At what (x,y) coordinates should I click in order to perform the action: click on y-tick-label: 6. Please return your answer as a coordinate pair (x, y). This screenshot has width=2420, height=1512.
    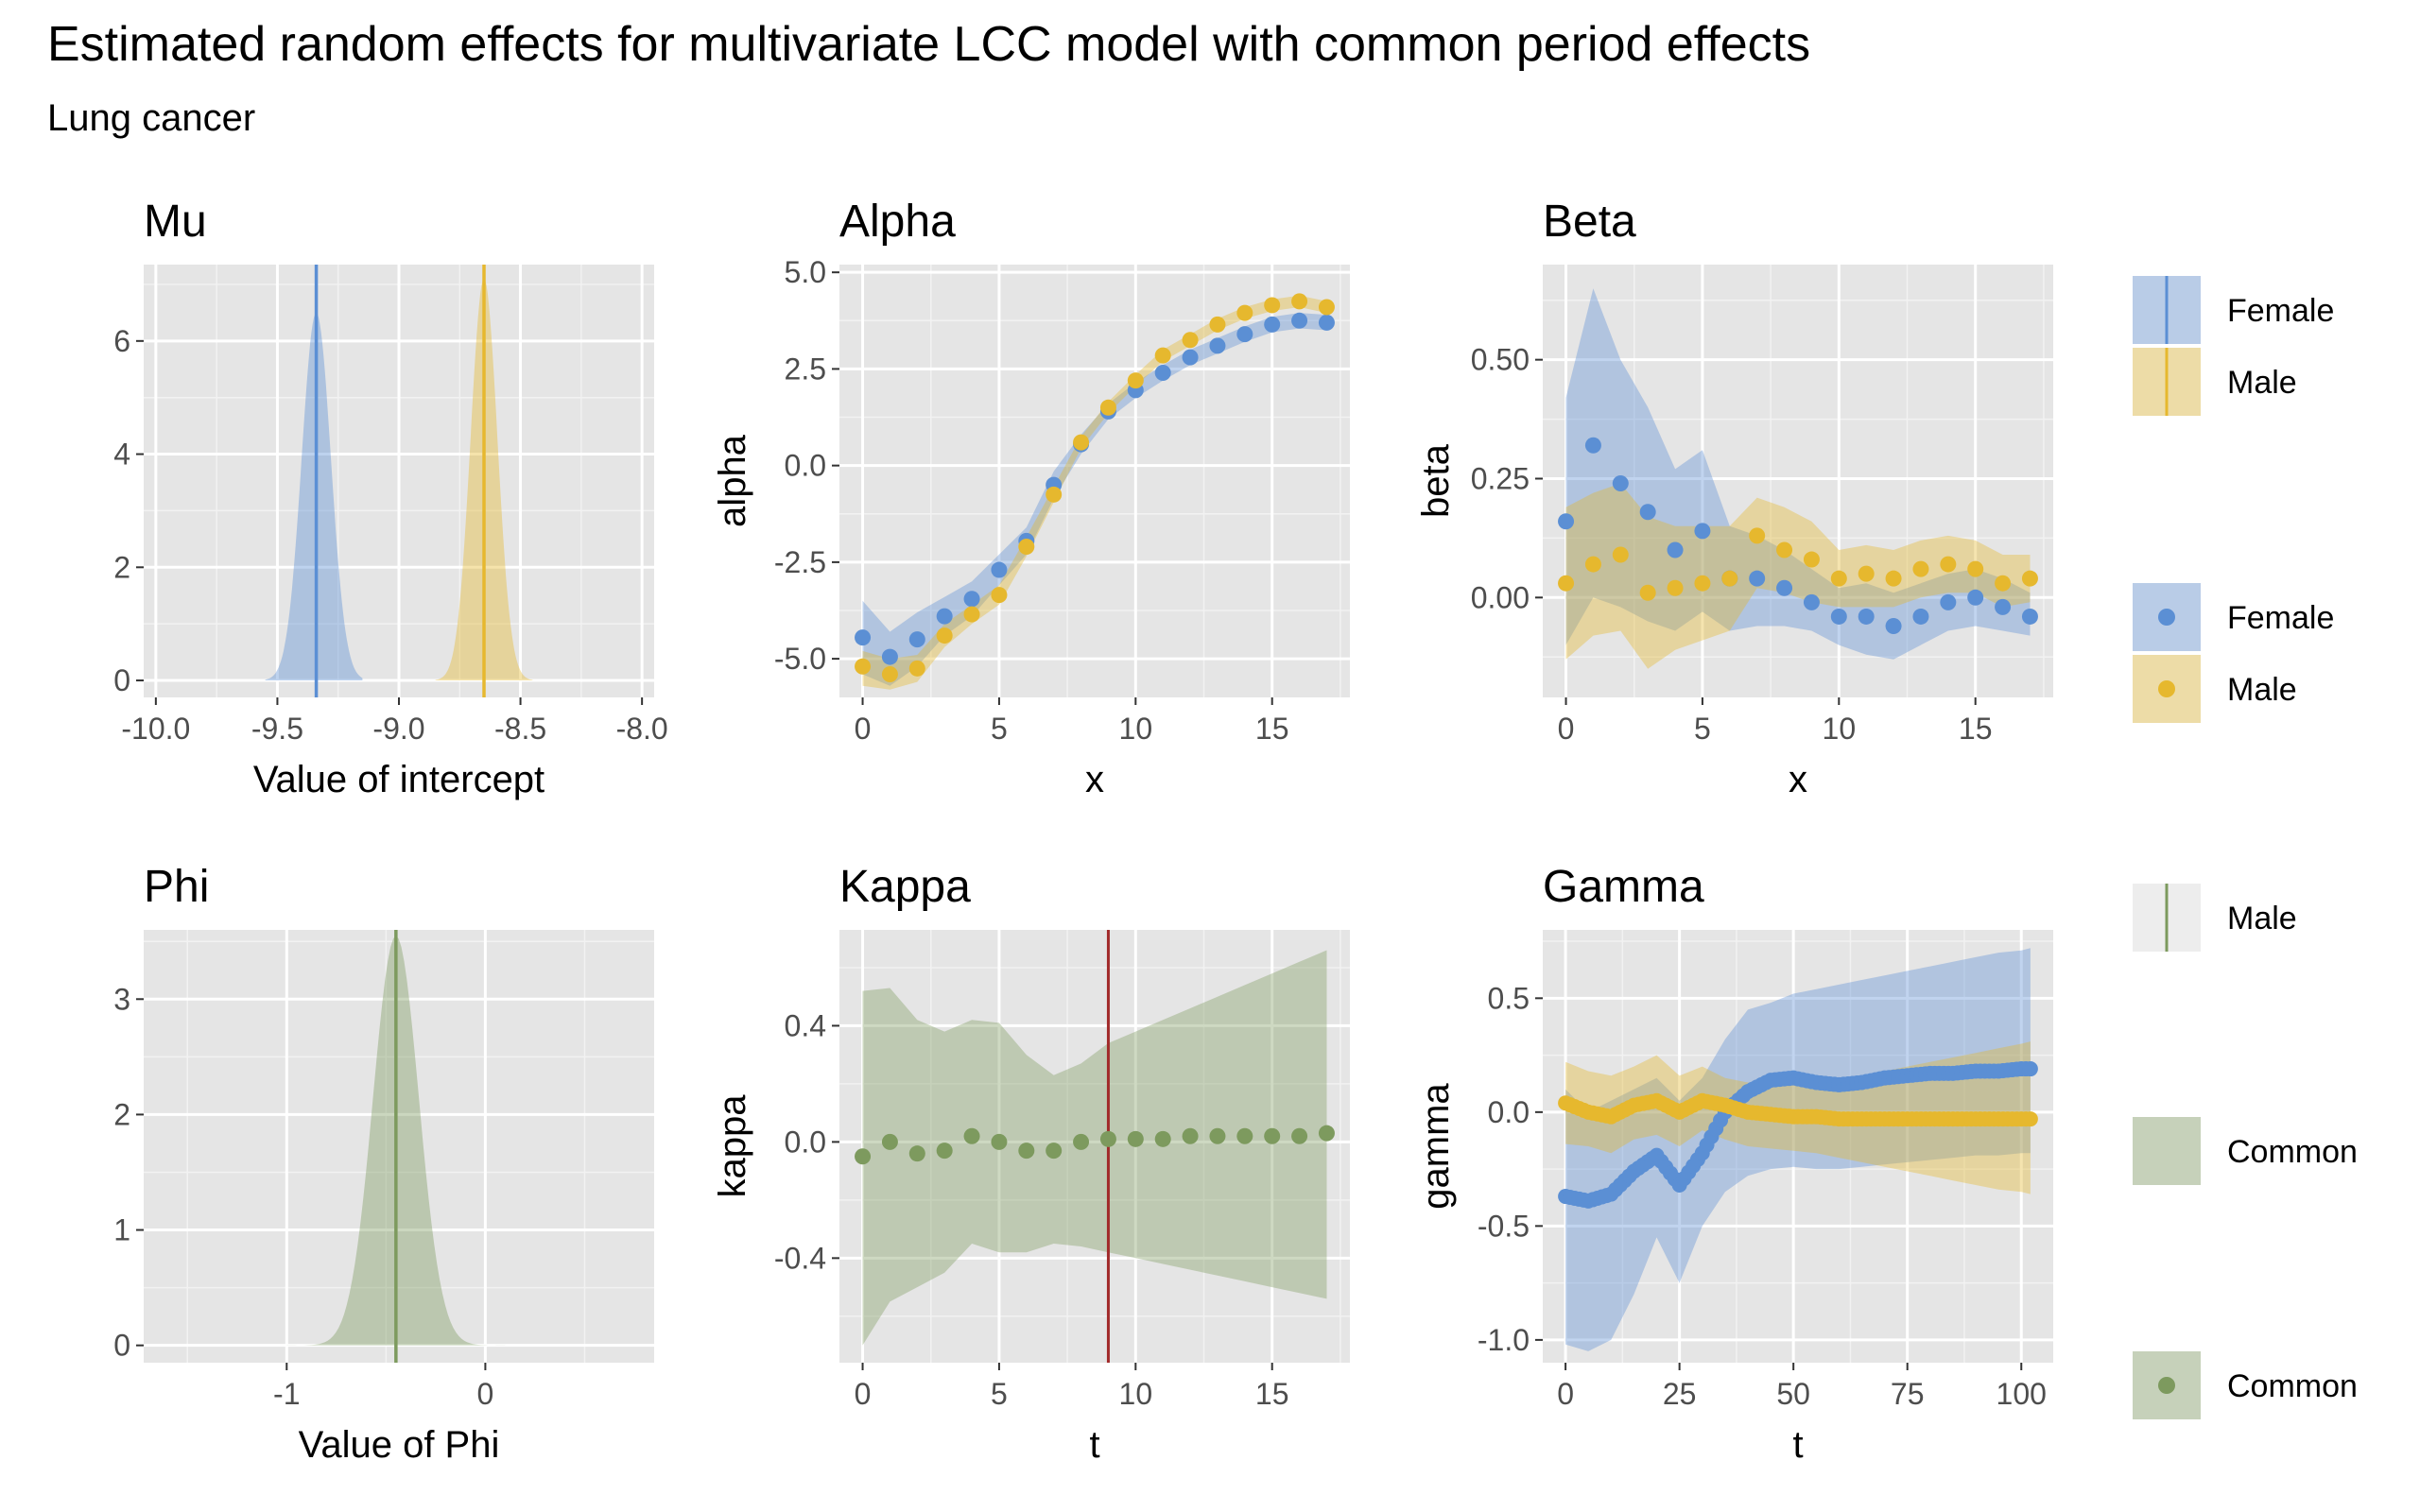
    Looking at the image, I should click on (122, 341).